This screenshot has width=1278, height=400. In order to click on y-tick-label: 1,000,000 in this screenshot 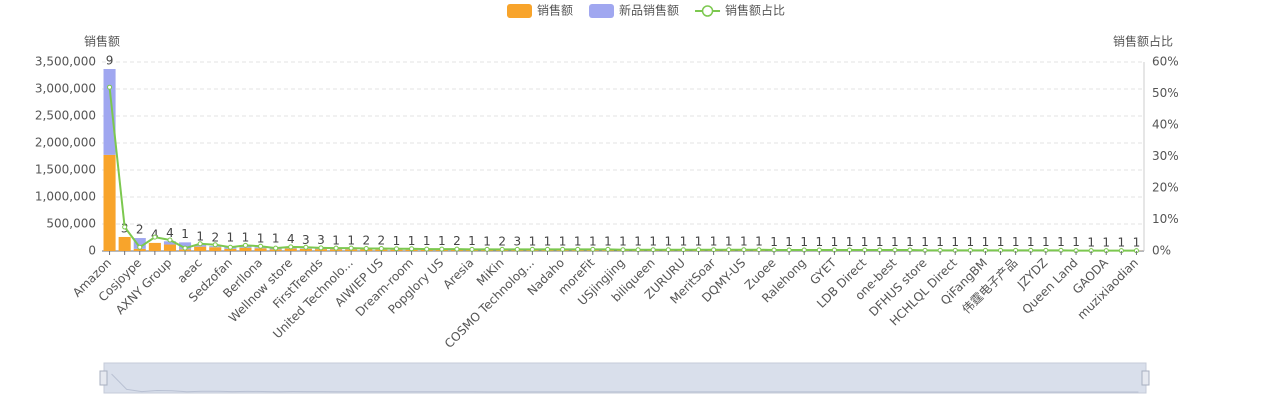, I will do `click(65, 197)`.